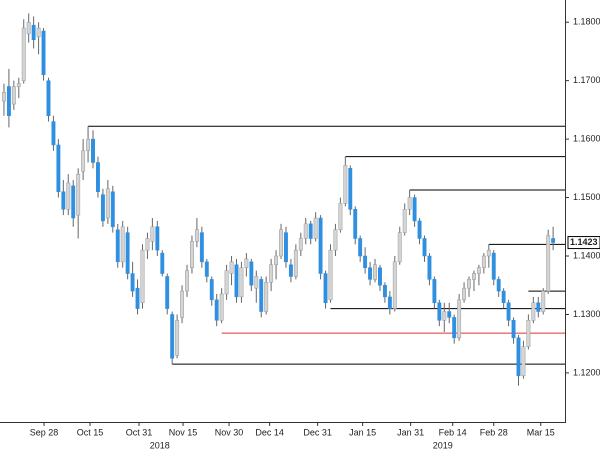 The width and height of the screenshot is (600, 459). What do you see at coordinates (586, 255) in the screenshot?
I see `y-tick-label: 1.1400` at bounding box center [586, 255].